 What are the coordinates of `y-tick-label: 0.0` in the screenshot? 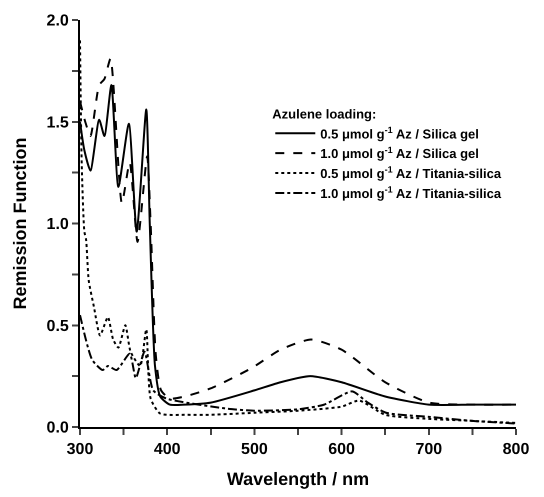 It's located at (57, 428).